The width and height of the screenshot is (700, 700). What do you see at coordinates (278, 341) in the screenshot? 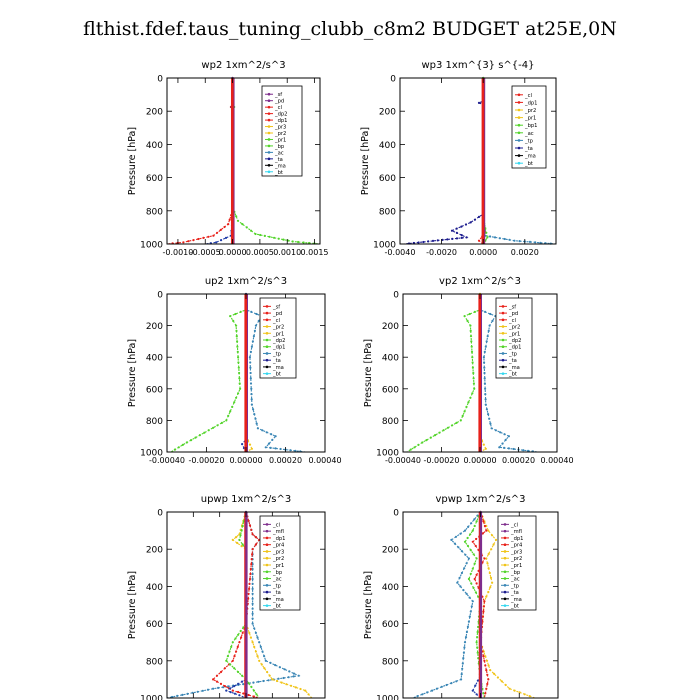
I see `legend-entry: _dp2` at bounding box center [278, 341].